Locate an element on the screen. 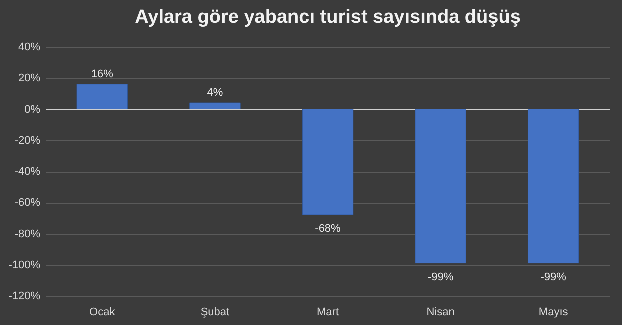 The height and width of the screenshot is (325, 622). y-tick-label: -80% is located at coordinates (27, 234).